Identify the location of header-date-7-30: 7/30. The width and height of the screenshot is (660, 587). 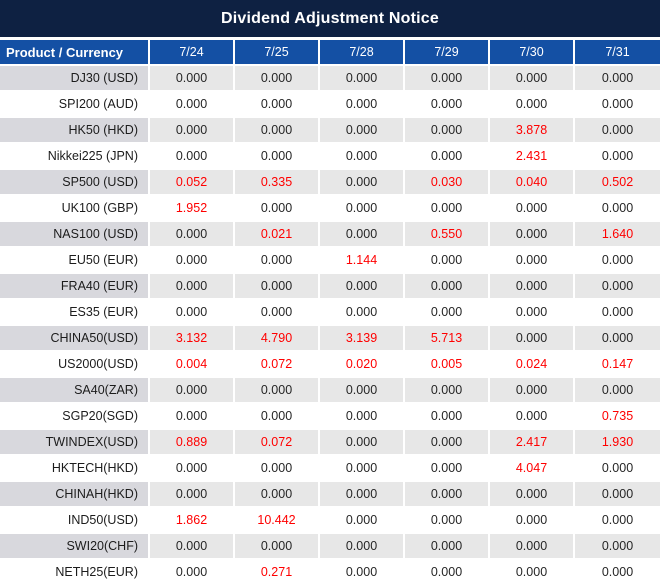
(532, 53).